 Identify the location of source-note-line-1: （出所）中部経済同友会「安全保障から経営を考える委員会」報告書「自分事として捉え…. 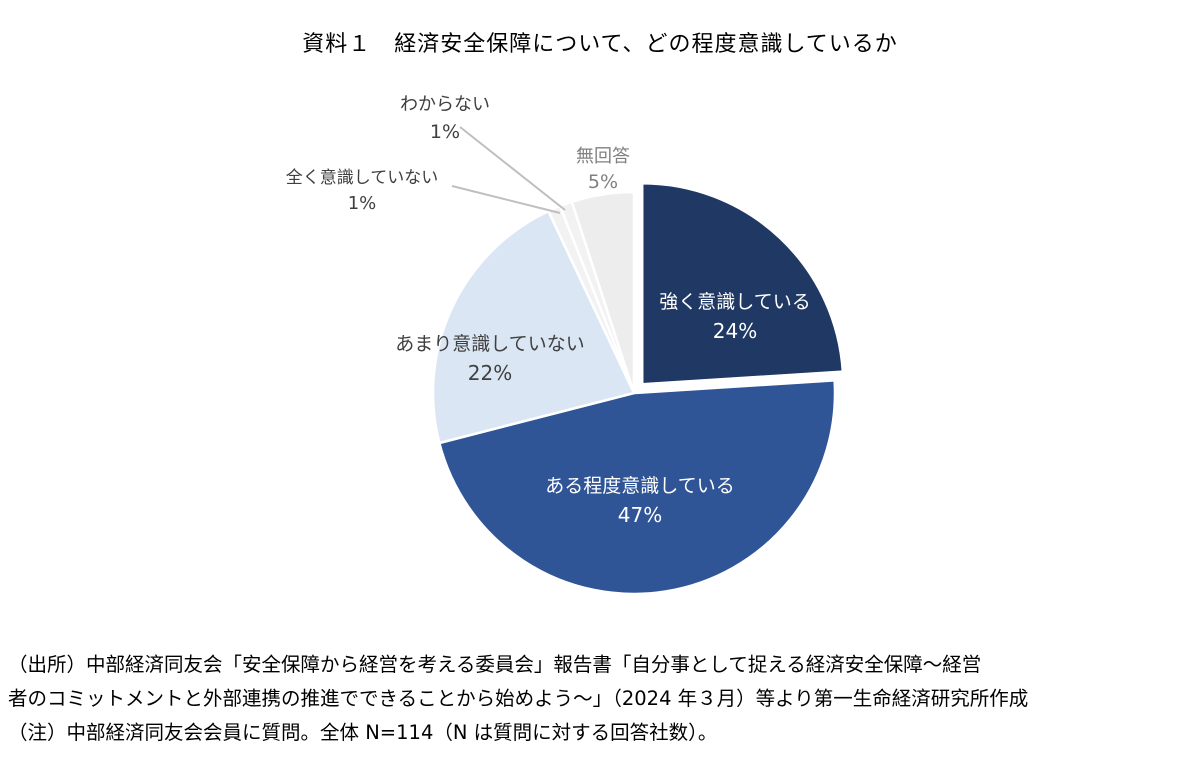
(495, 664).